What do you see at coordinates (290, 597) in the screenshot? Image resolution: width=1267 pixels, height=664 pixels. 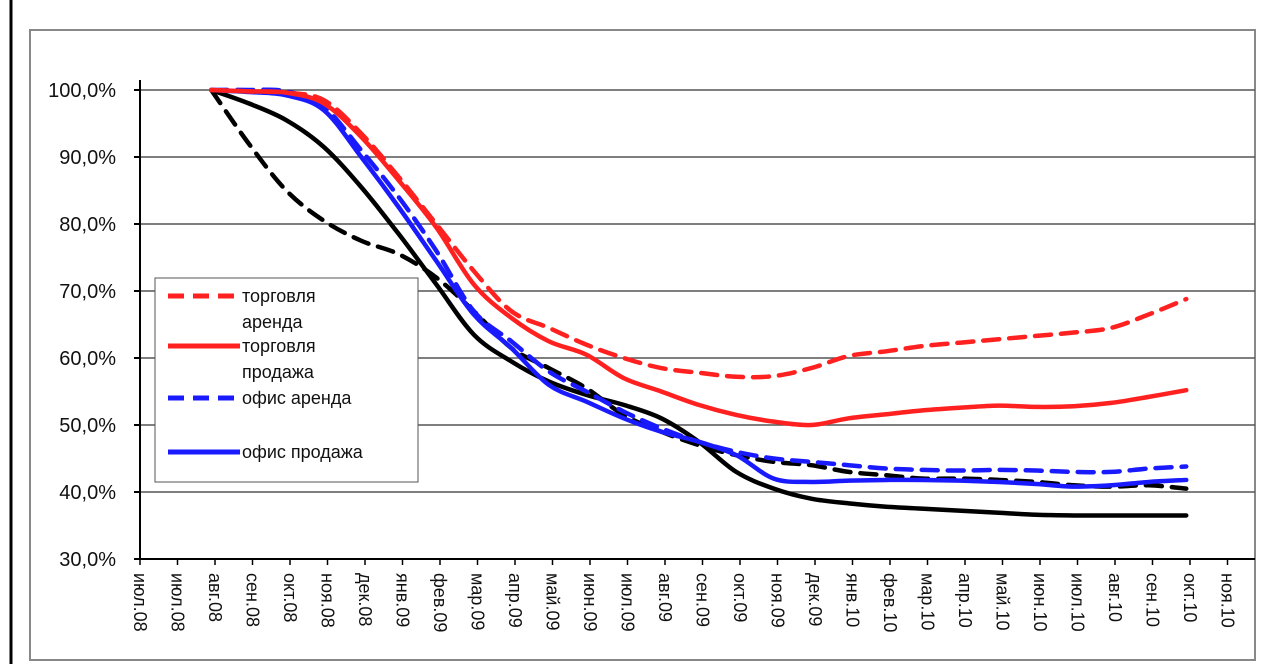 I see `x-tick-label: окт.08` at bounding box center [290, 597].